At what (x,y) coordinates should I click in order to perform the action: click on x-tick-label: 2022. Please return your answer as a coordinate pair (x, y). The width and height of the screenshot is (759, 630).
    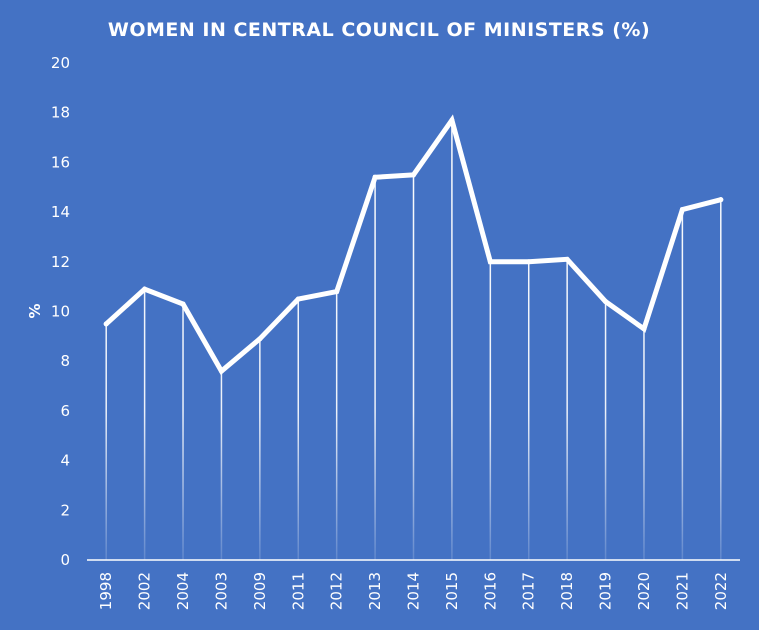
    Looking at the image, I should click on (721, 591).